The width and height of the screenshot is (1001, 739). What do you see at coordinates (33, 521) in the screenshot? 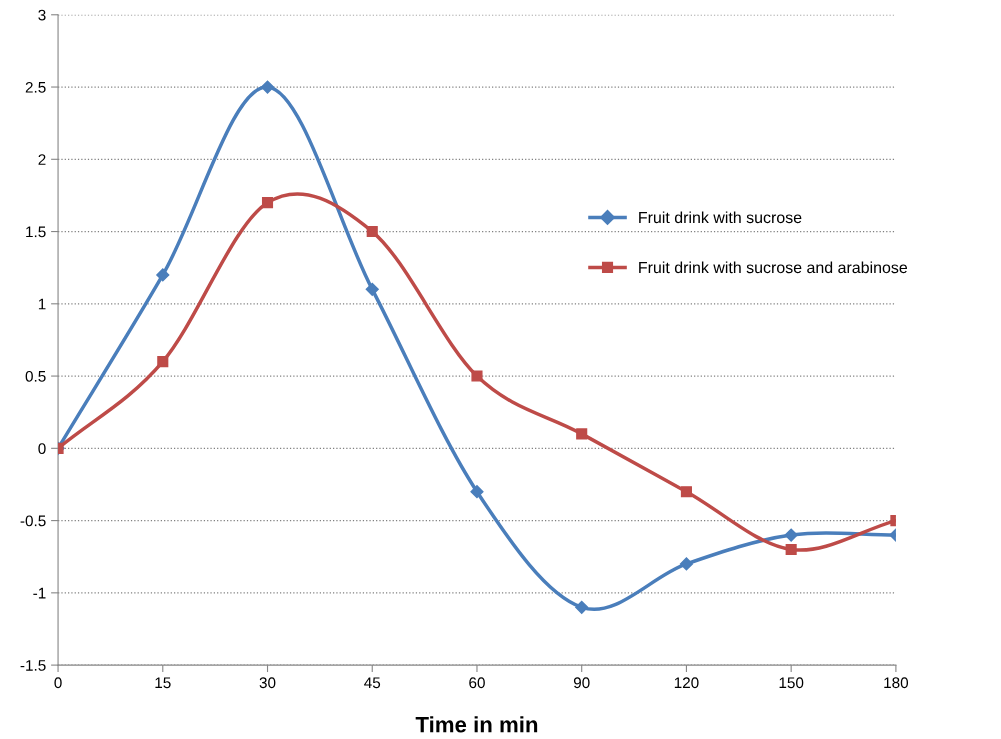
I see `y-tick-label: -0.5` at bounding box center [33, 521].